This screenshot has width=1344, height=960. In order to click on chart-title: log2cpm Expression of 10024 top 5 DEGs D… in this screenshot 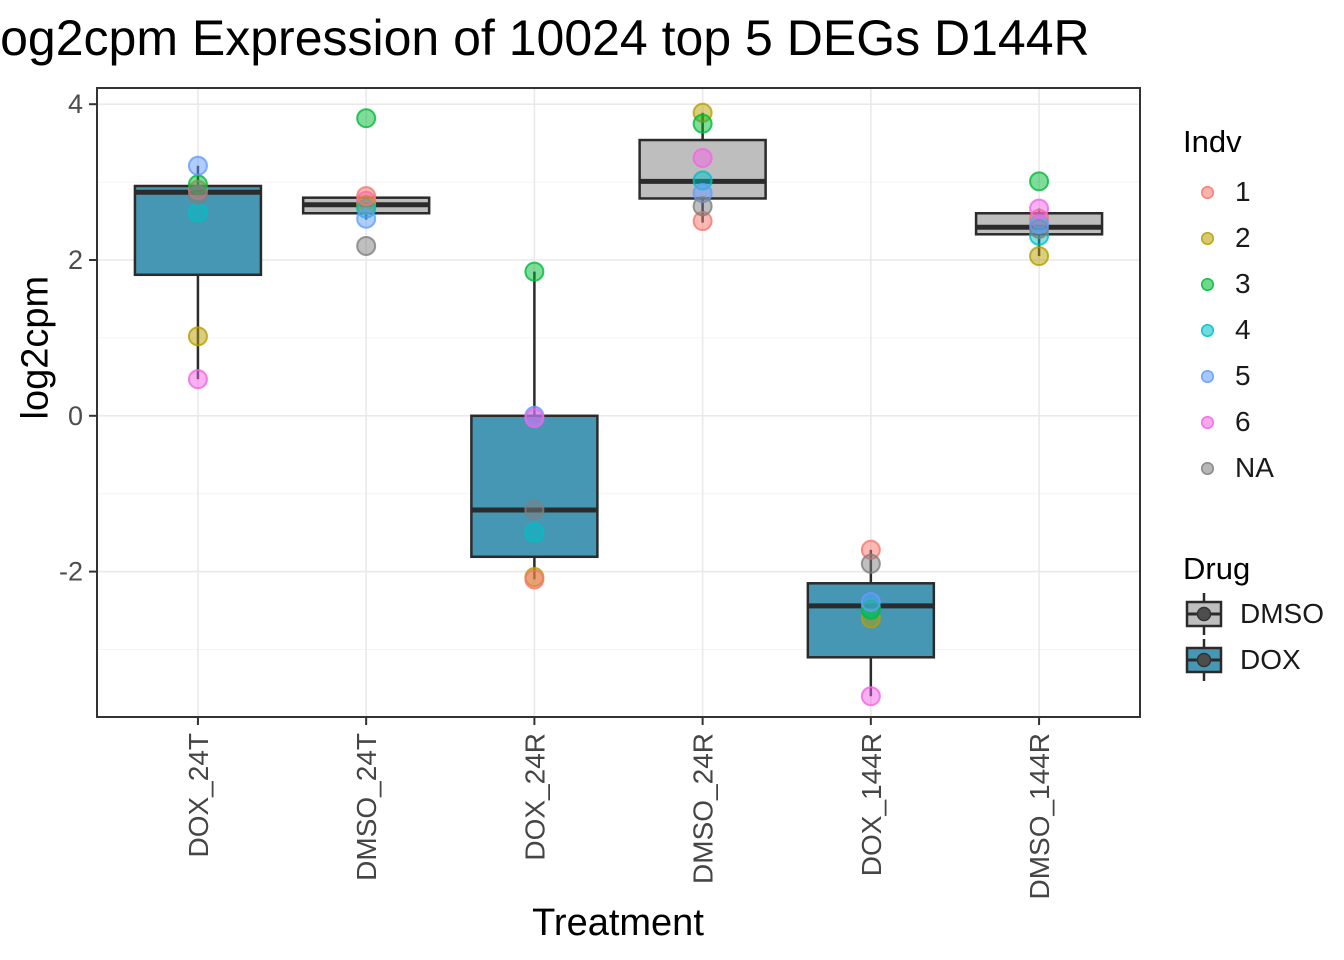, I will do `click(545, 38)`.